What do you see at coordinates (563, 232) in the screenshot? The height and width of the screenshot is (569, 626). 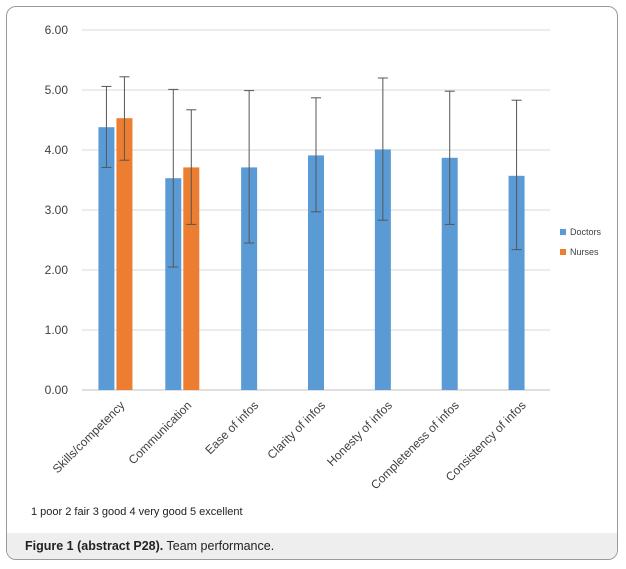 I see `legend-swatch-doctors` at bounding box center [563, 232].